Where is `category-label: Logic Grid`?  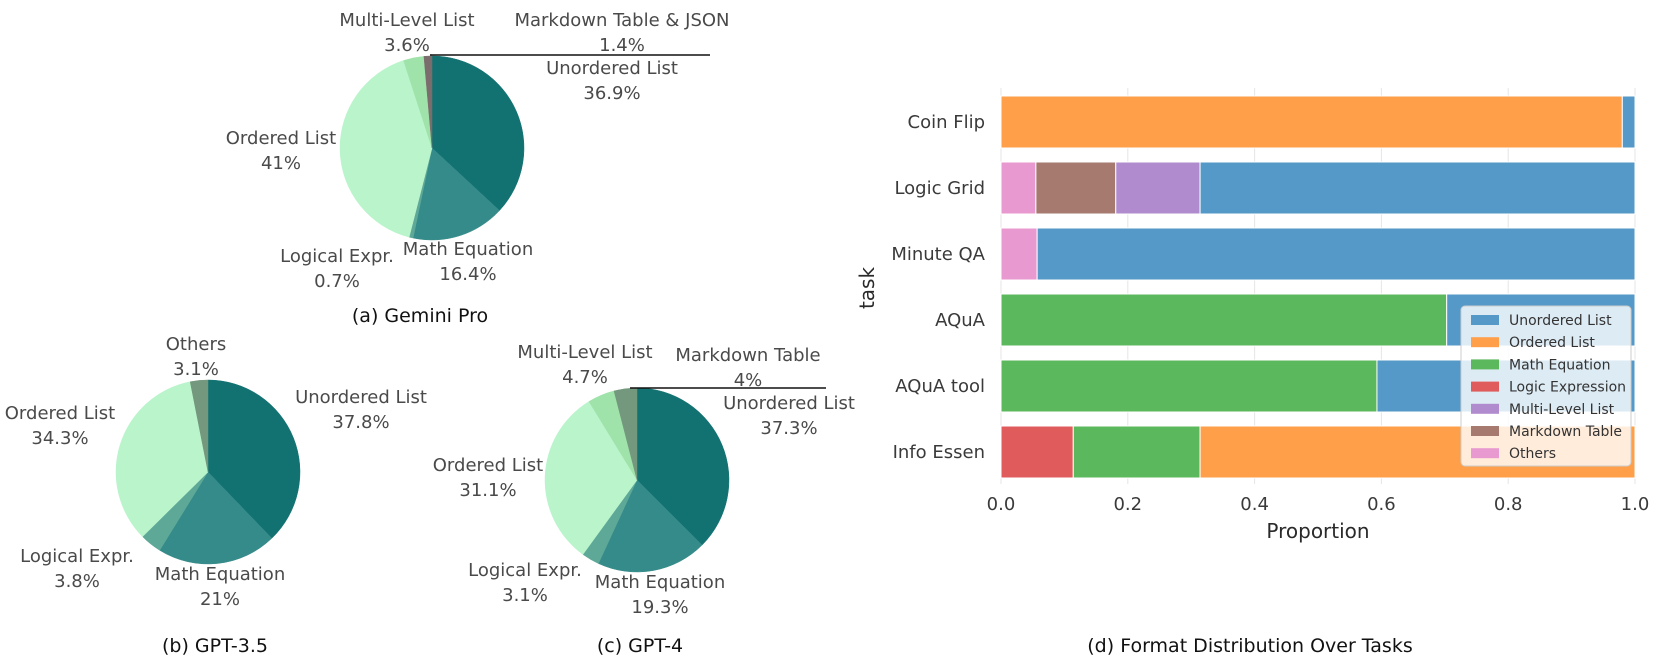
category-label: Logic Grid is located at coordinates (939, 188).